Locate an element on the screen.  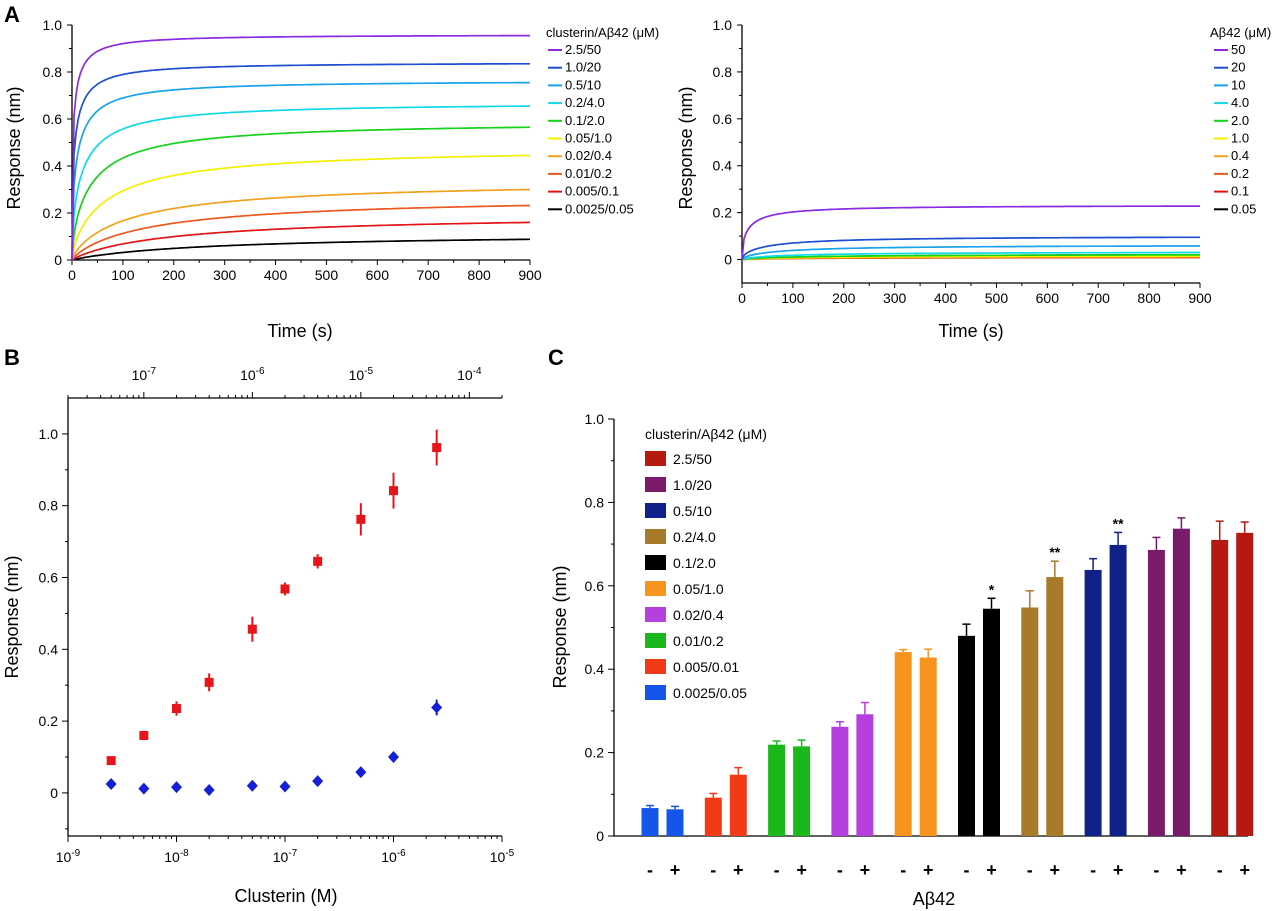
panel-b-top-tick-label: 10⁻⁴ is located at coordinates (469, 374).